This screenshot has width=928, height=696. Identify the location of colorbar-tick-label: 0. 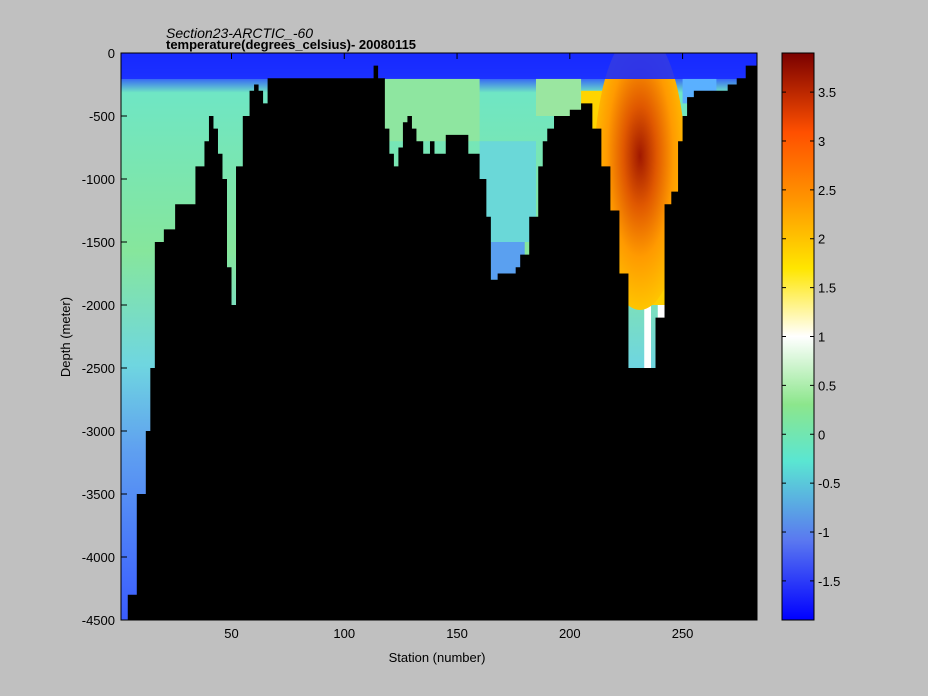
(821, 434).